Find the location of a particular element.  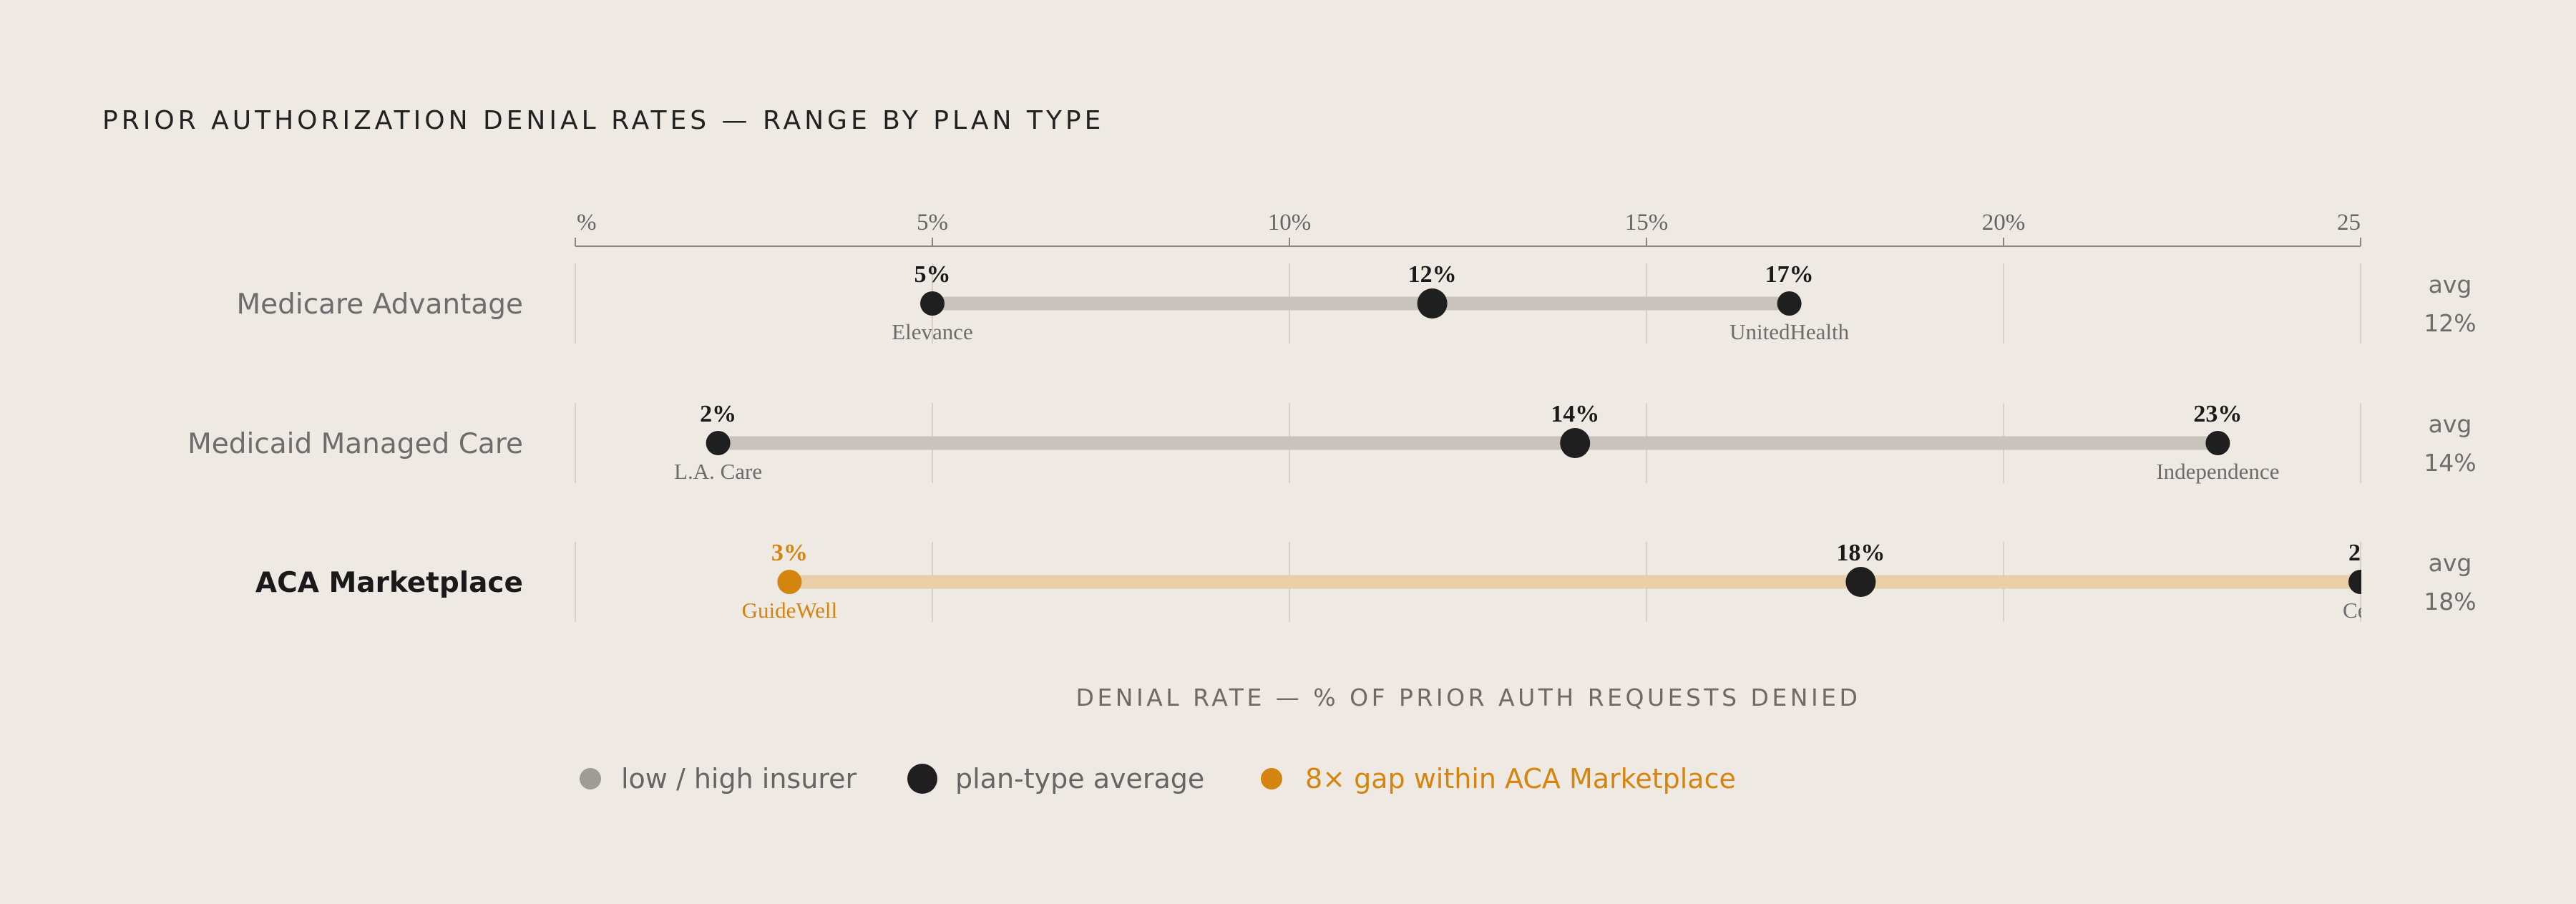

x-tick-label: % is located at coordinates (587, 222).